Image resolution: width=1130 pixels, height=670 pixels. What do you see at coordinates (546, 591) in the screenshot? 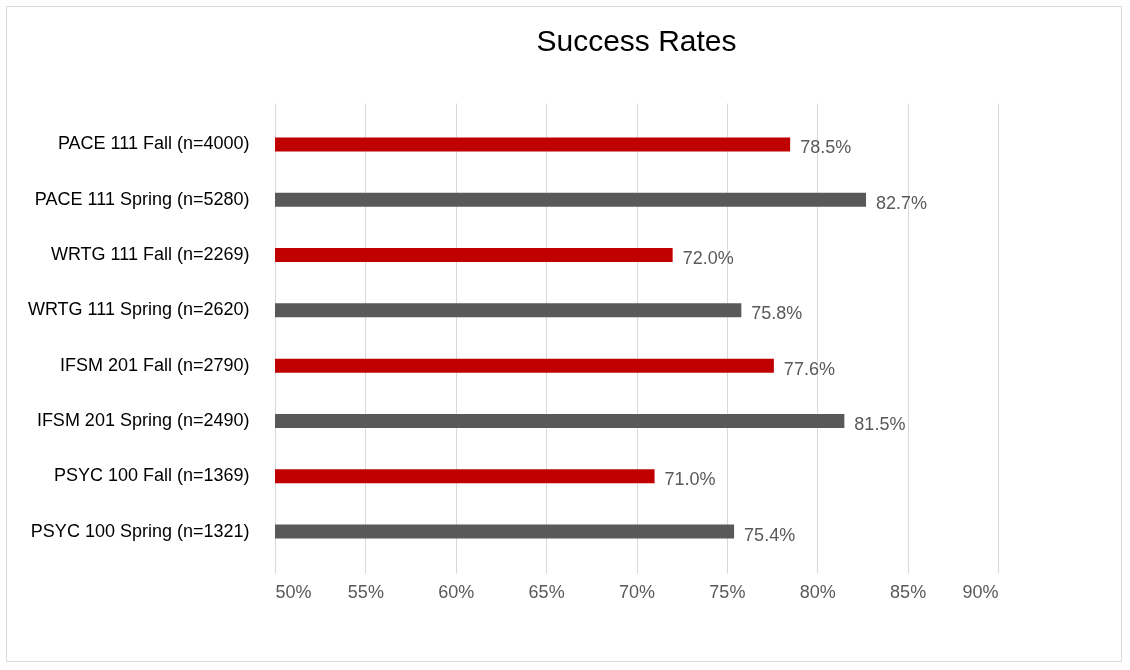
I see `x-tick-label: 65%` at bounding box center [546, 591].